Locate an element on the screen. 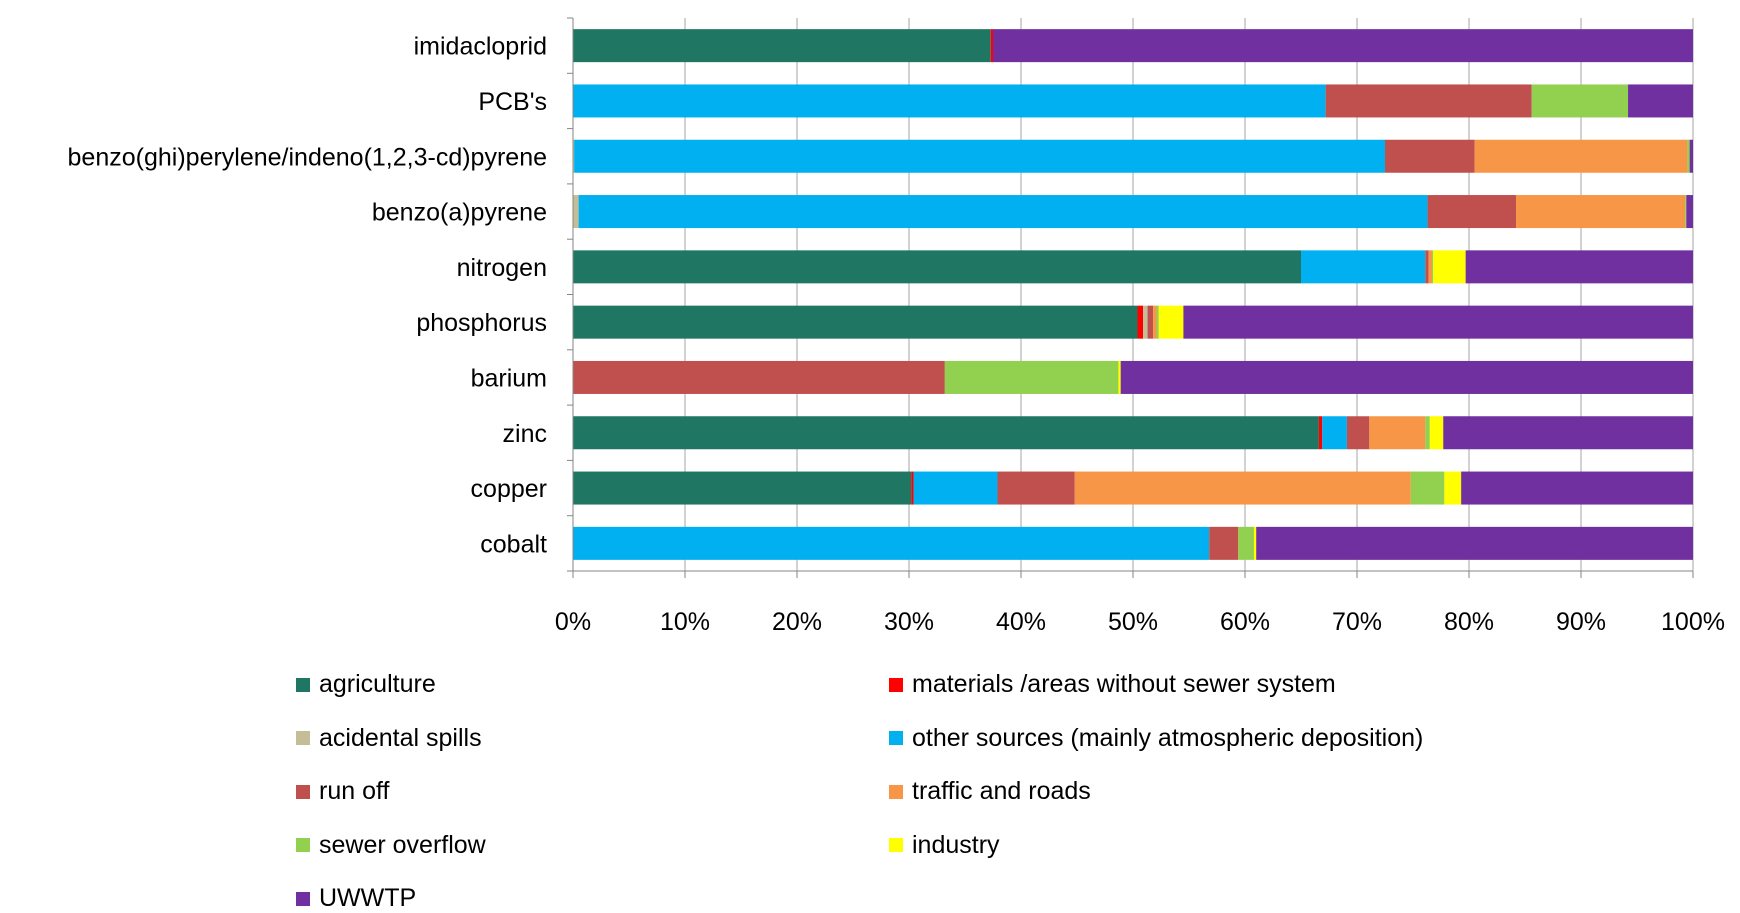 The image size is (1740, 913). category-label: imidacloprid is located at coordinates (480, 47).